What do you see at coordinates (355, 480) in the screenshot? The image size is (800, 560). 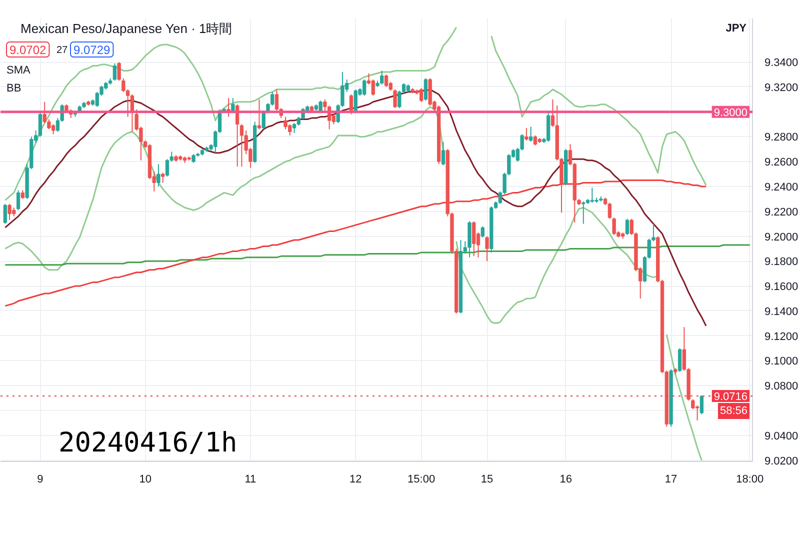 I see `x-tick-label: 12` at bounding box center [355, 480].